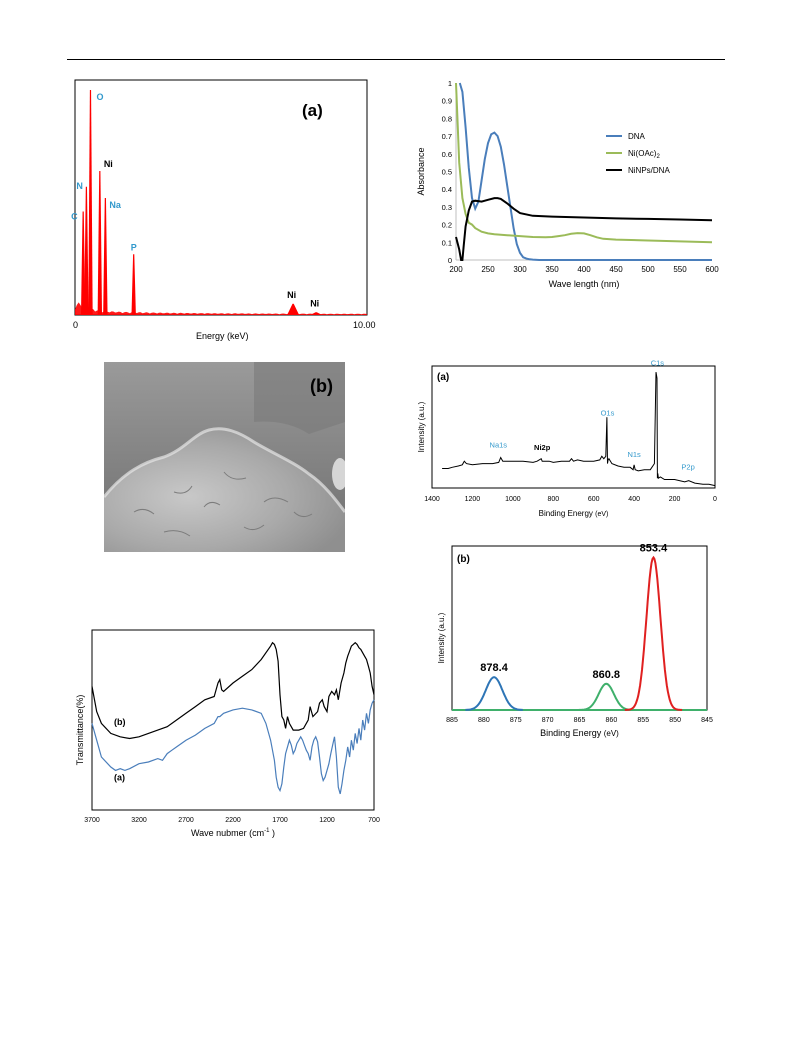 The image size is (793, 1053). What do you see at coordinates (634, 454) in the screenshot?
I see `xps-survey-peak-label: N1s` at bounding box center [634, 454].